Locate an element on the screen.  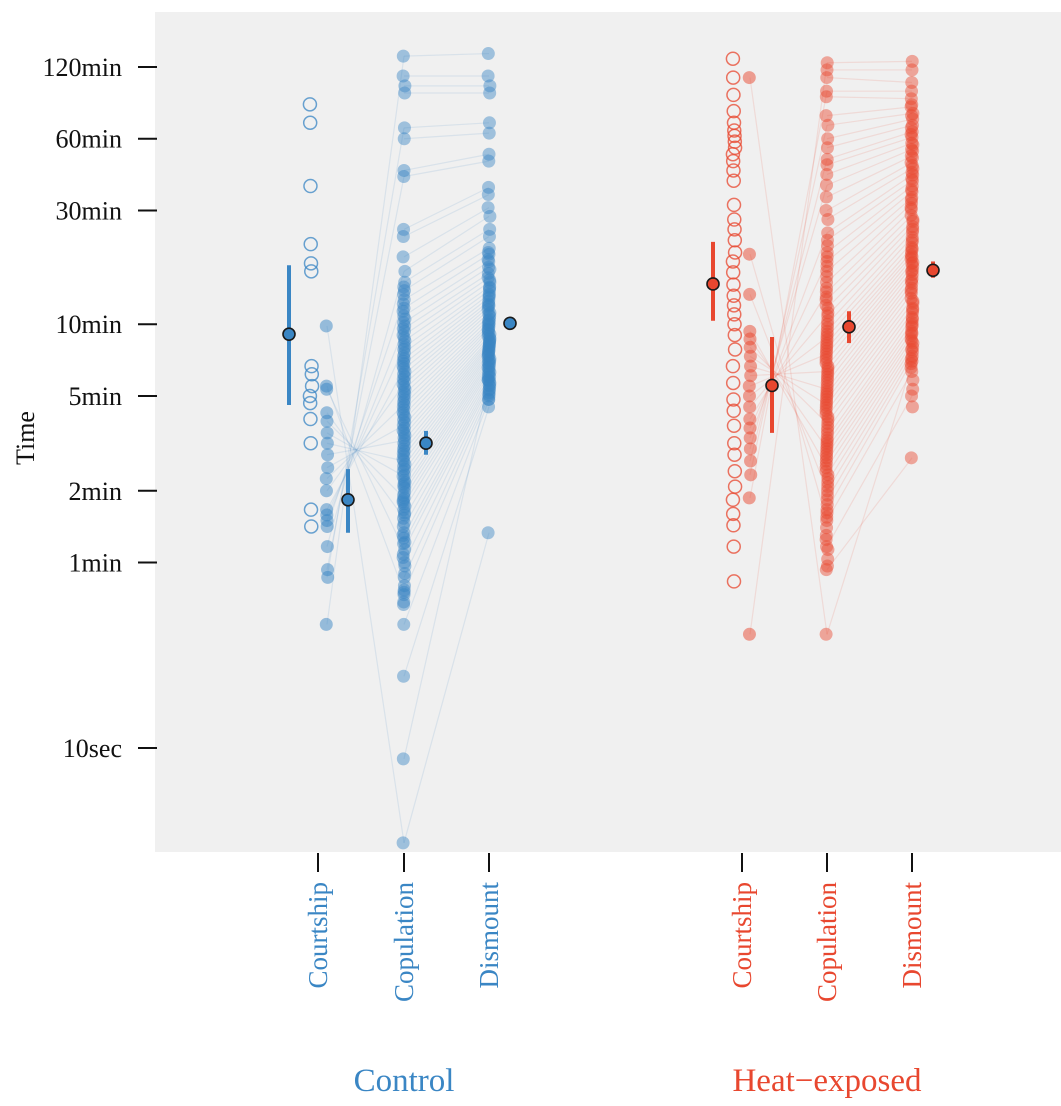
y-tick-label: 10min is located at coordinates (89, 324).